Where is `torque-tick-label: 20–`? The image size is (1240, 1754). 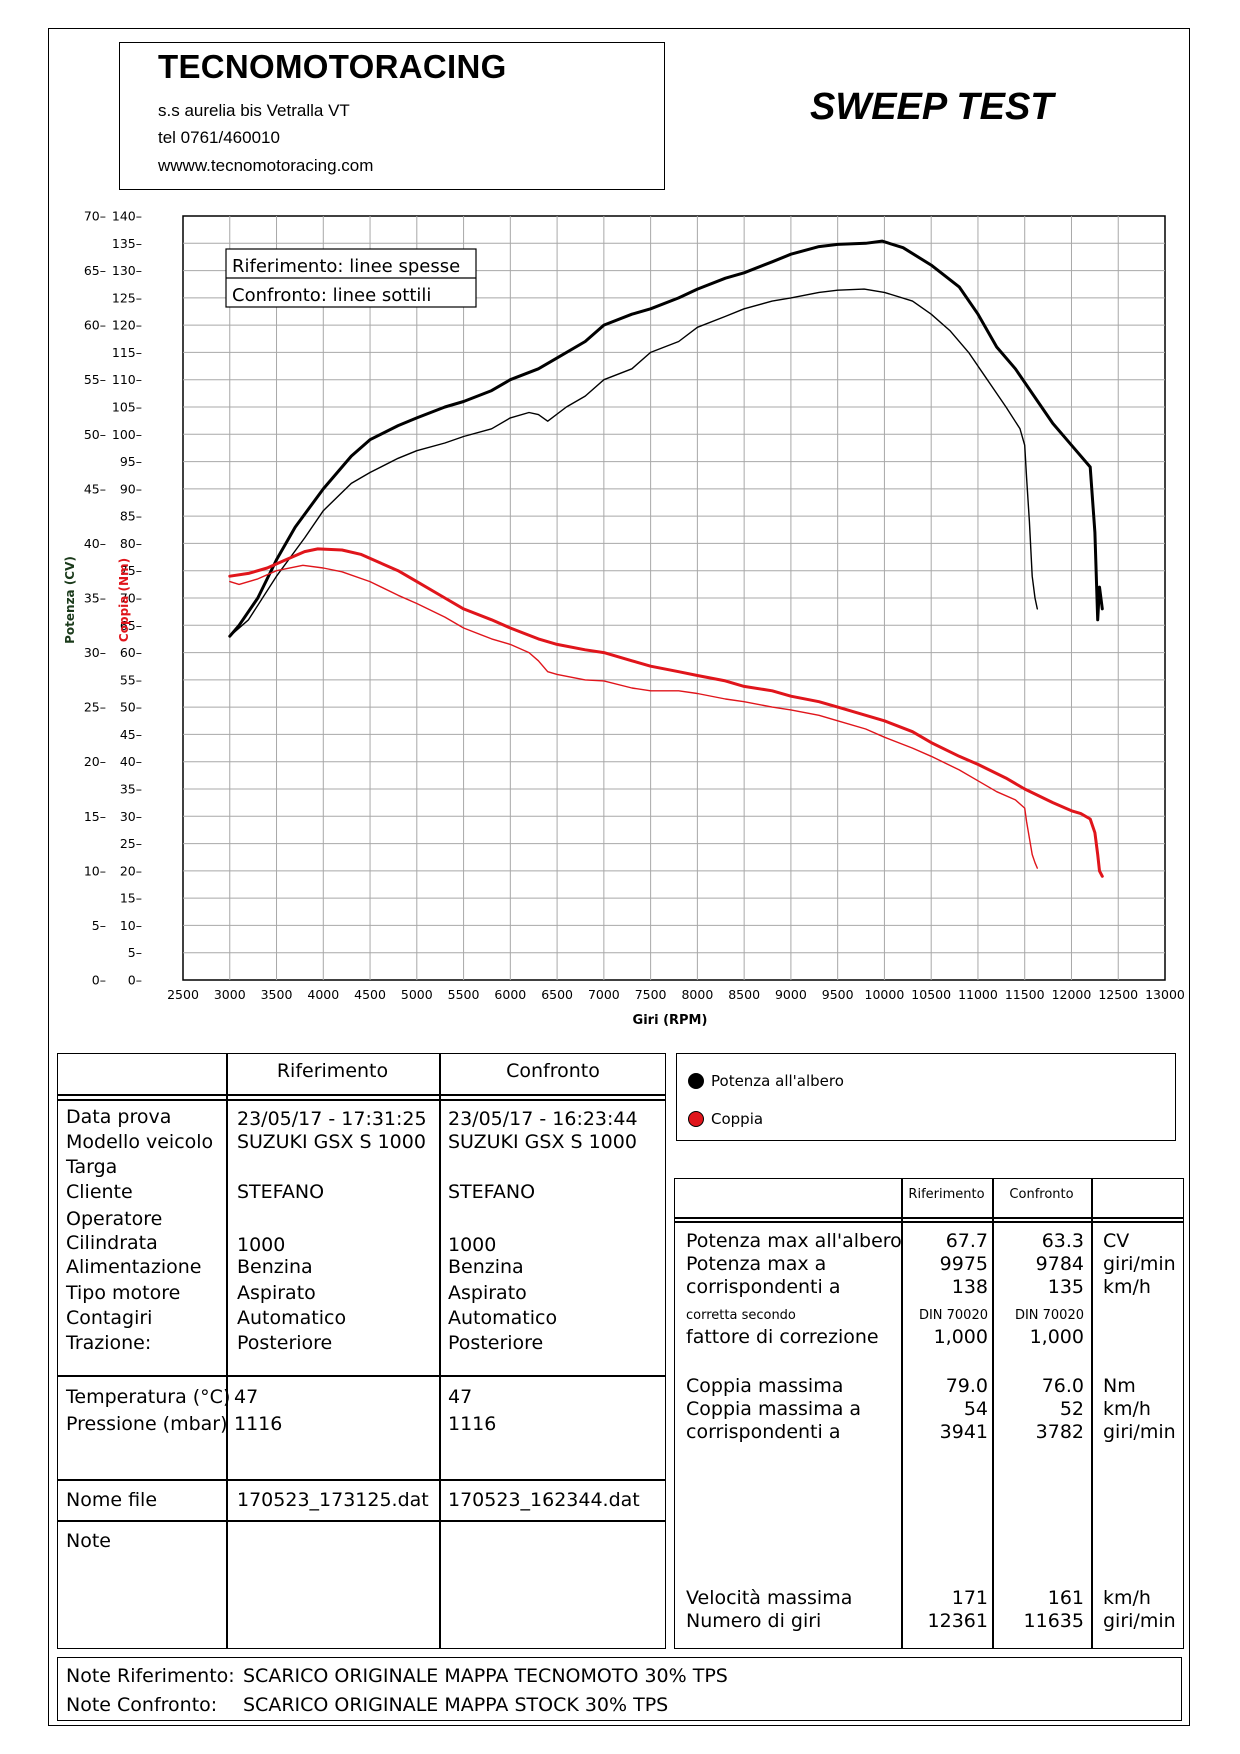
torque-tick-label: 20– is located at coordinates (131, 870).